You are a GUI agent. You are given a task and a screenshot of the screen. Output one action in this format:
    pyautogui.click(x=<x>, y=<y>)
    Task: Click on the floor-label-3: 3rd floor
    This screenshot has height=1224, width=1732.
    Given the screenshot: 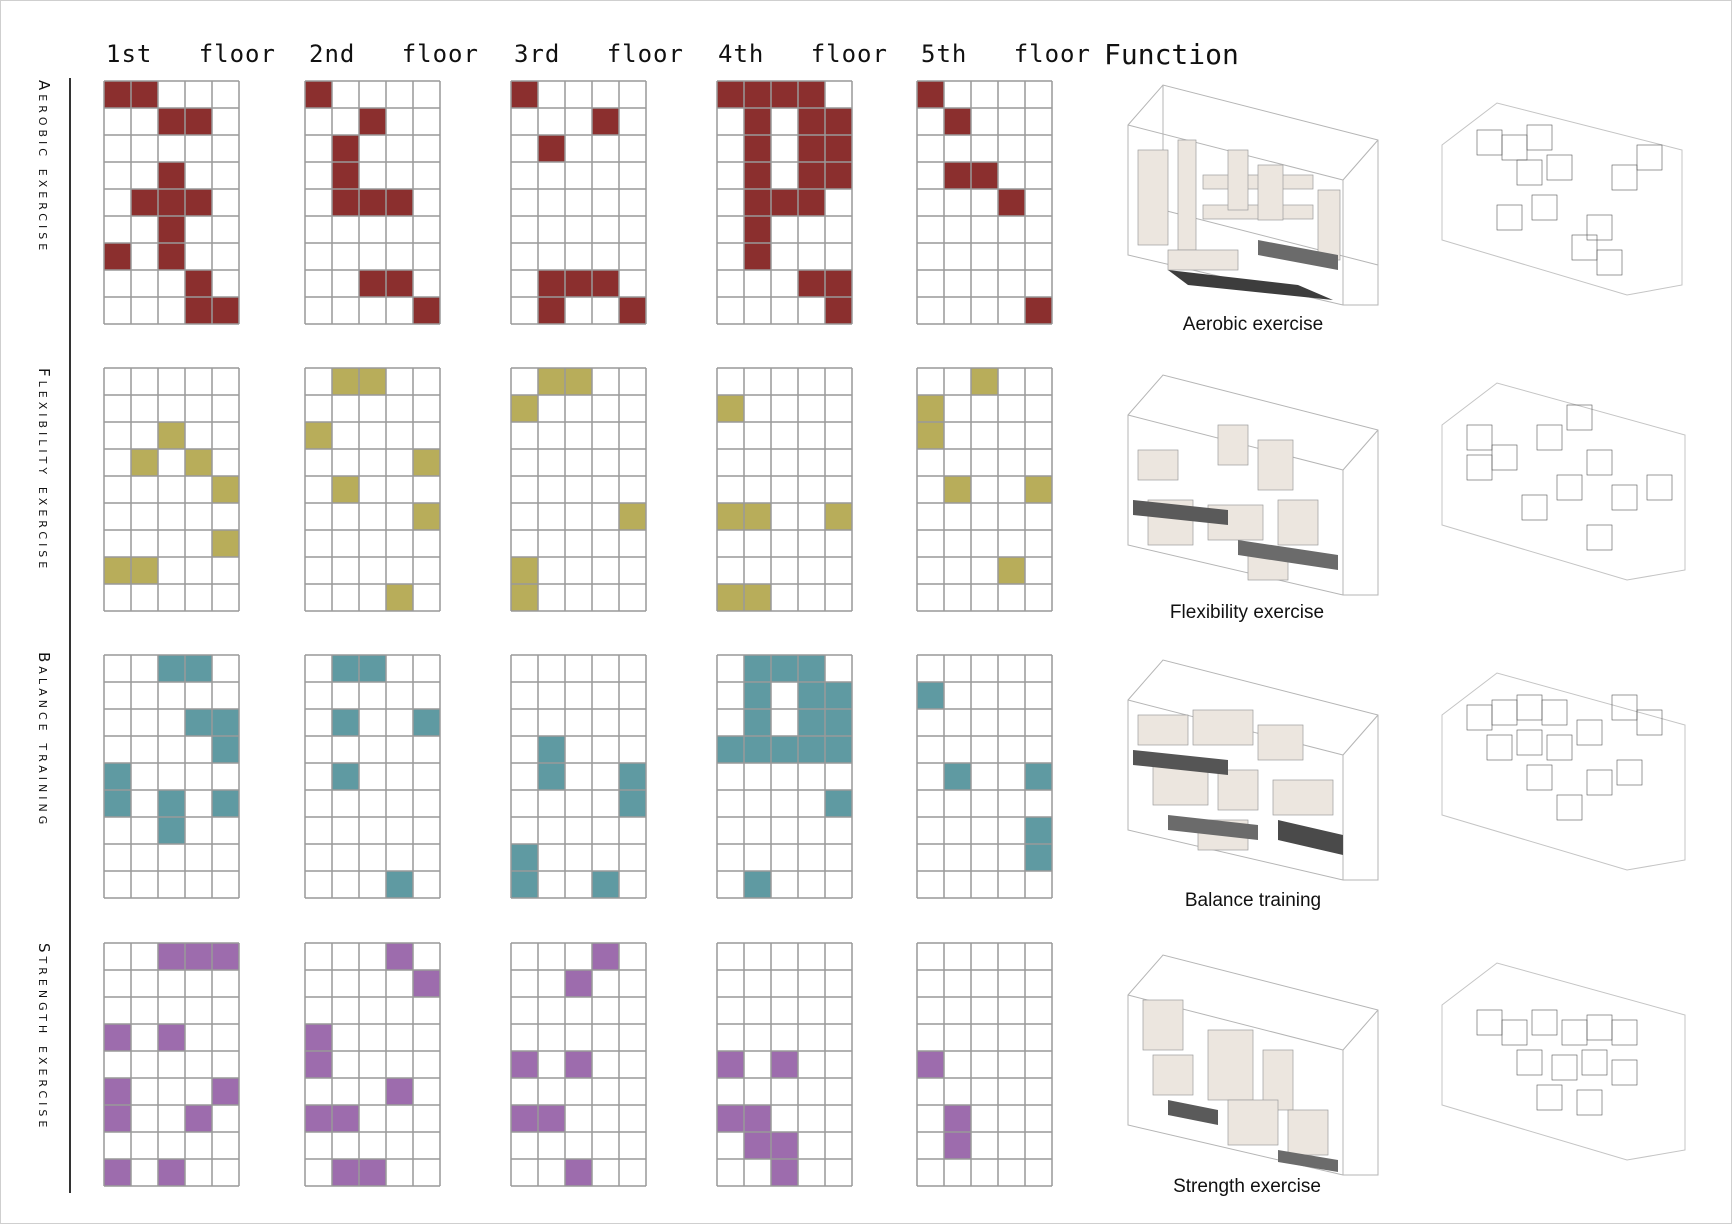 What is the action you would take?
    pyautogui.click(x=599, y=54)
    